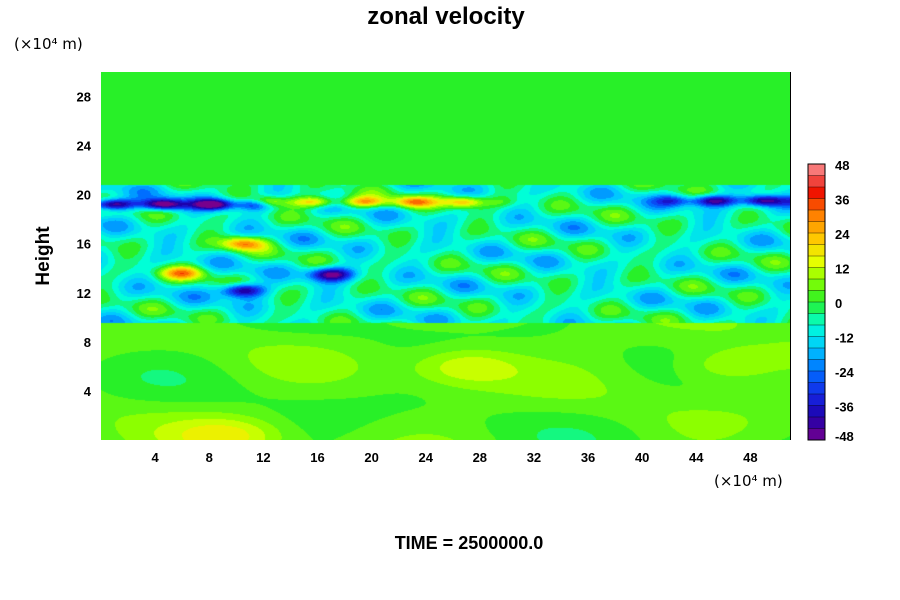 This screenshot has width=900, height=600. What do you see at coordinates (838, 303) in the screenshot?
I see `colorbar-tick-label: 0` at bounding box center [838, 303].